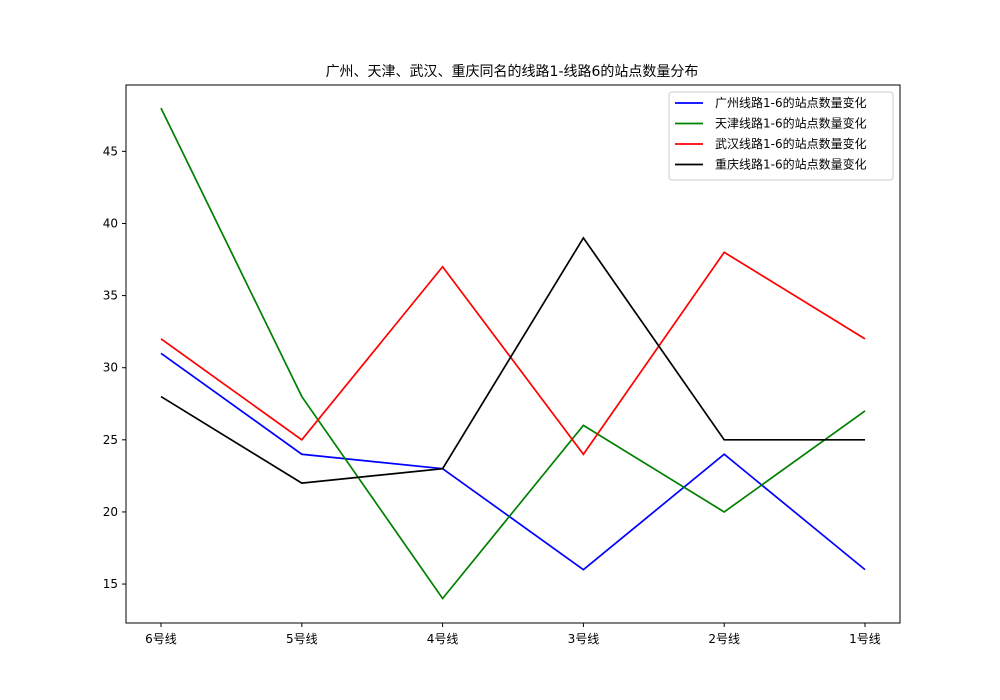  What do you see at coordinates (724, 639) in the screenshot?
I see `x-tick-label-5: 2号线` at bounding box center [724, 639].